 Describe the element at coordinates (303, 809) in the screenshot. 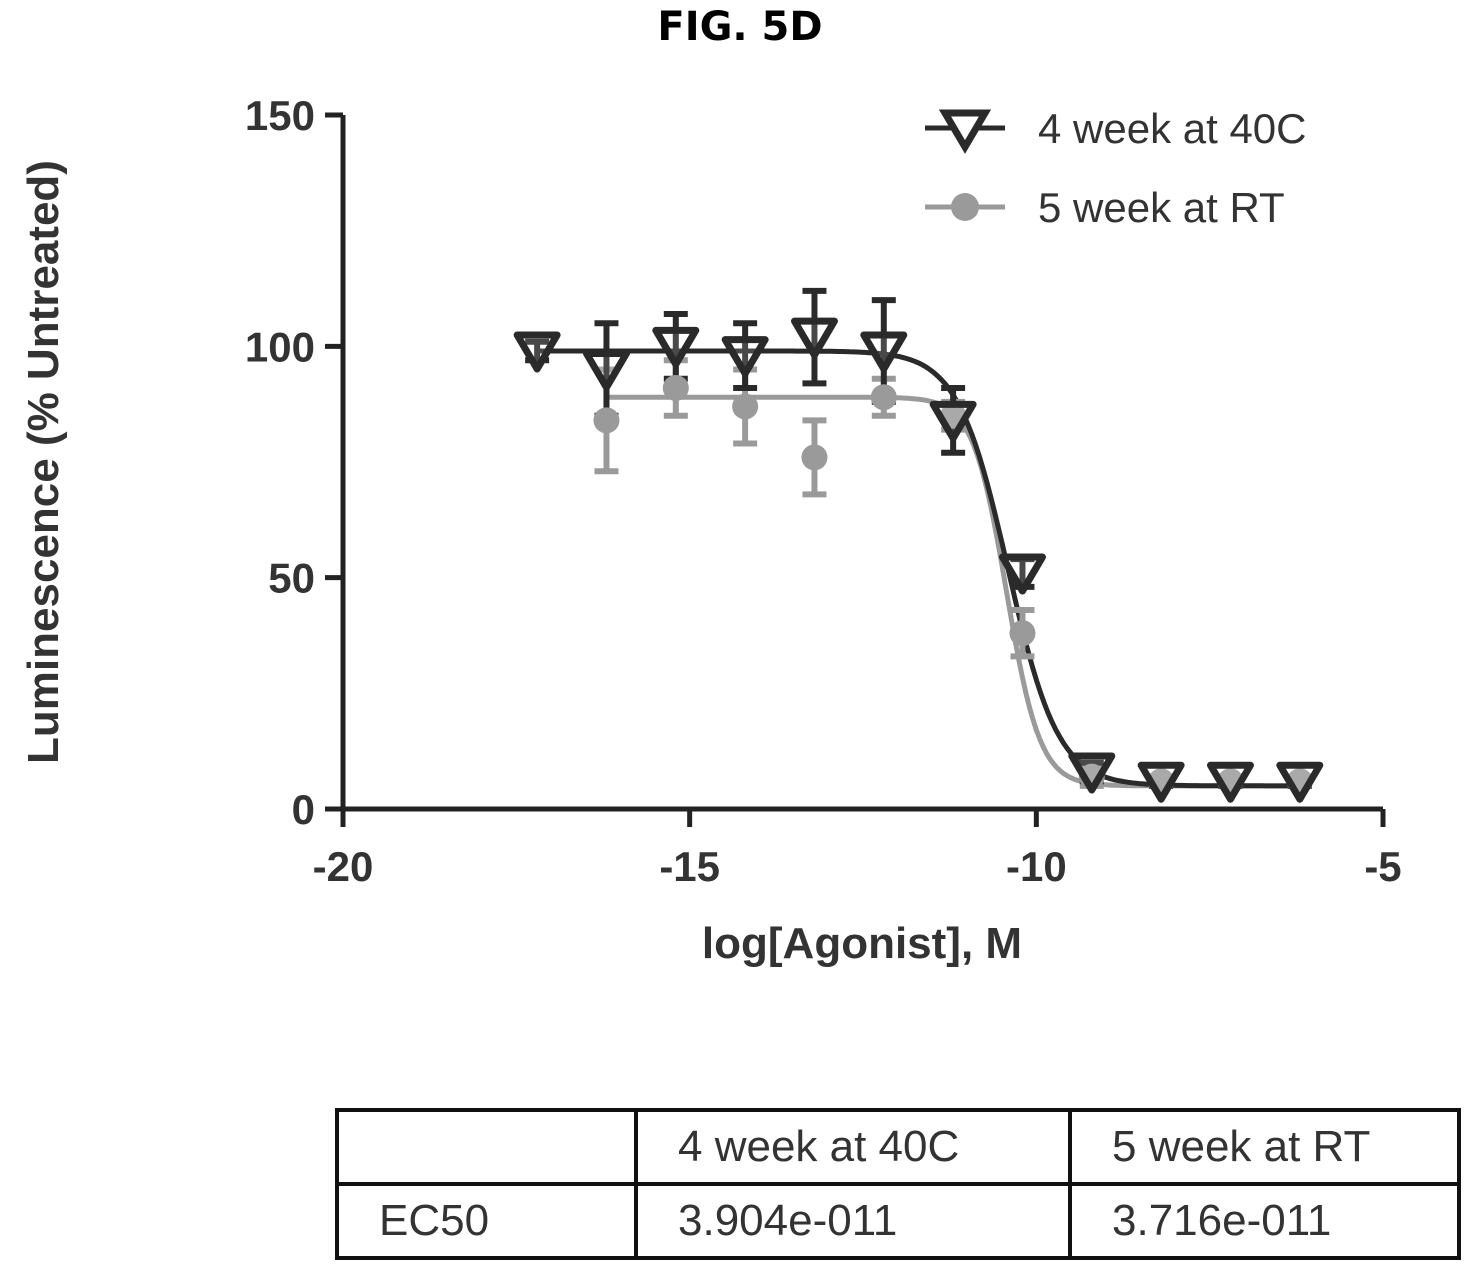

I see `y-tick-label: 0` at that location.